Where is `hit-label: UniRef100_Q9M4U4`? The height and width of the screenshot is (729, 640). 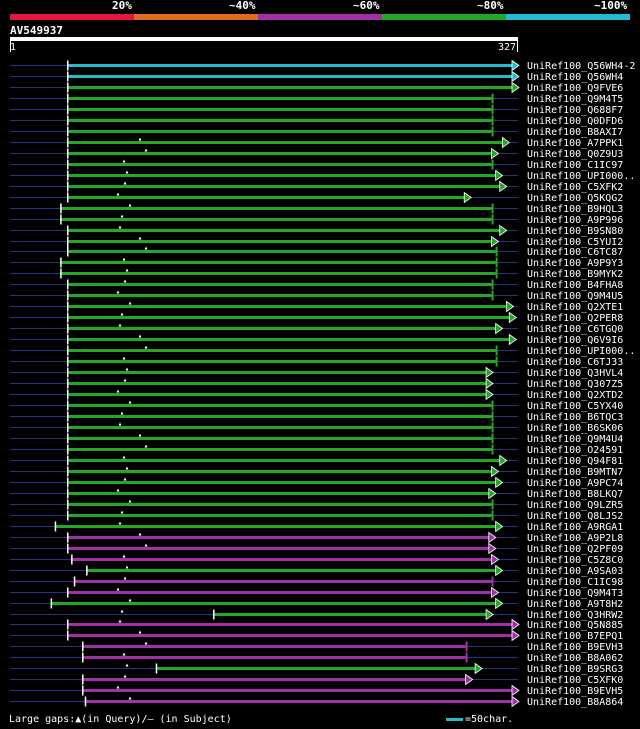 hit-label: UniRef100_Q9M4U4 is located at coordinates (575, 439).